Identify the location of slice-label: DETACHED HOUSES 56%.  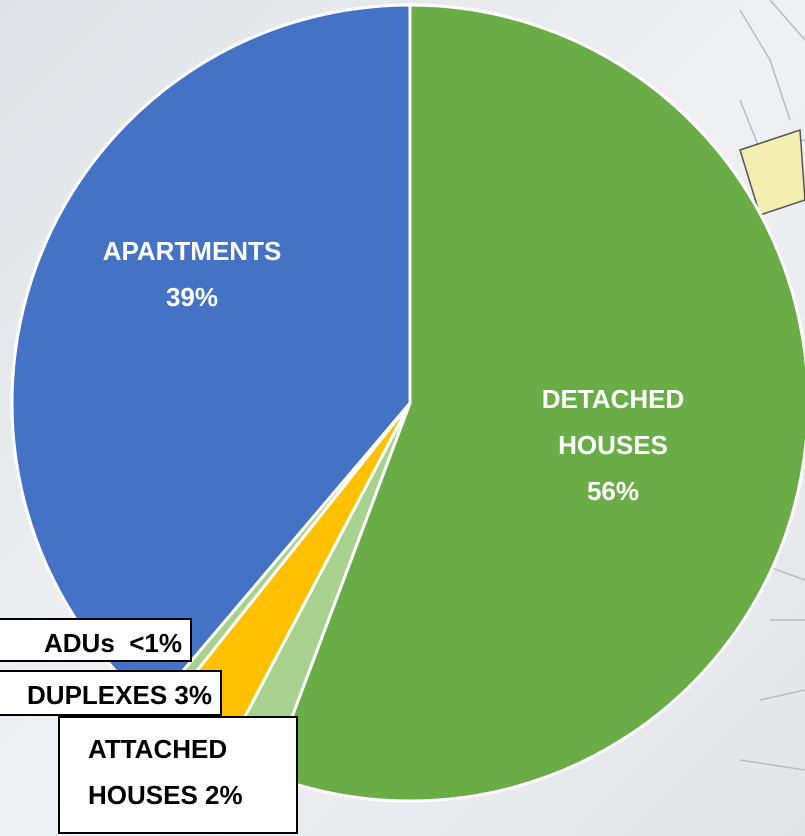
(613, 445).